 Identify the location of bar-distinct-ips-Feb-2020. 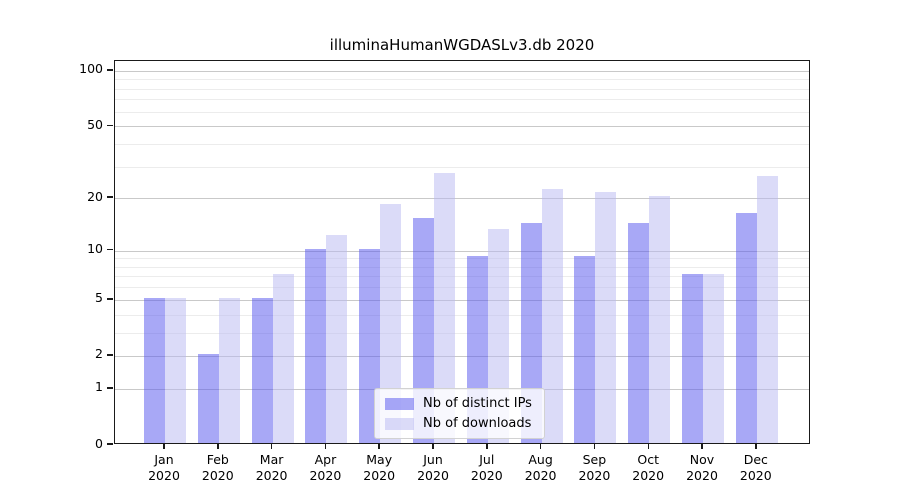
(208, 398).